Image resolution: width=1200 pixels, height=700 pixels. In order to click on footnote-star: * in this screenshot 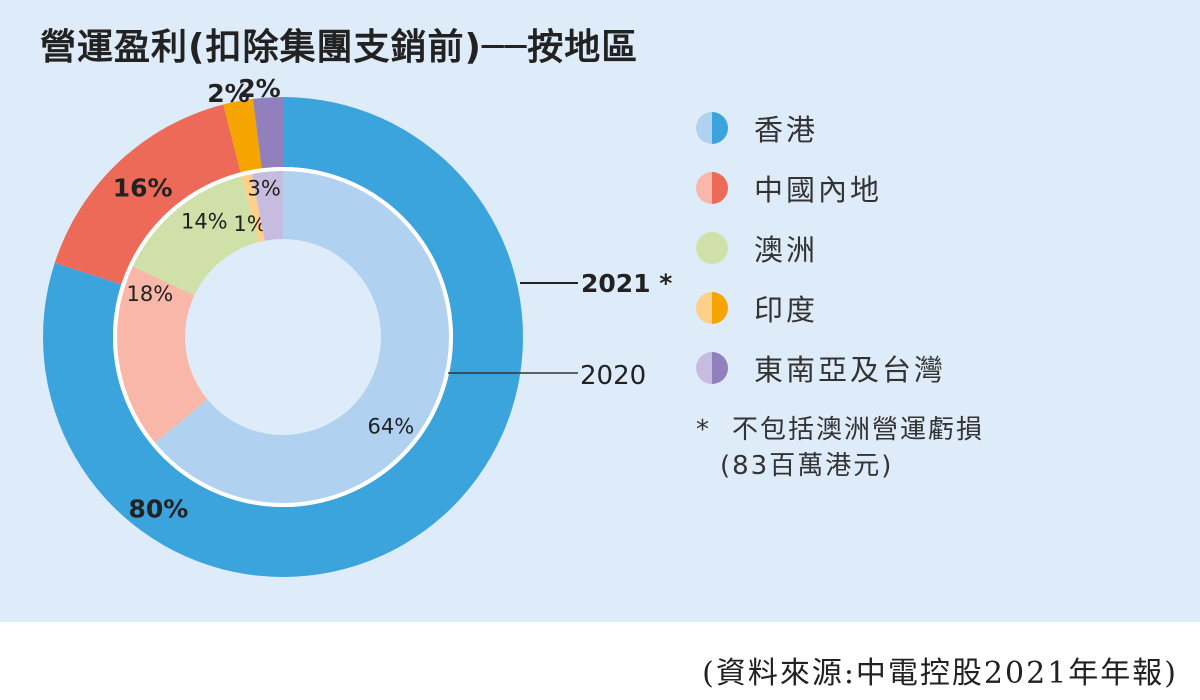, I will do `click(703, 430)`.